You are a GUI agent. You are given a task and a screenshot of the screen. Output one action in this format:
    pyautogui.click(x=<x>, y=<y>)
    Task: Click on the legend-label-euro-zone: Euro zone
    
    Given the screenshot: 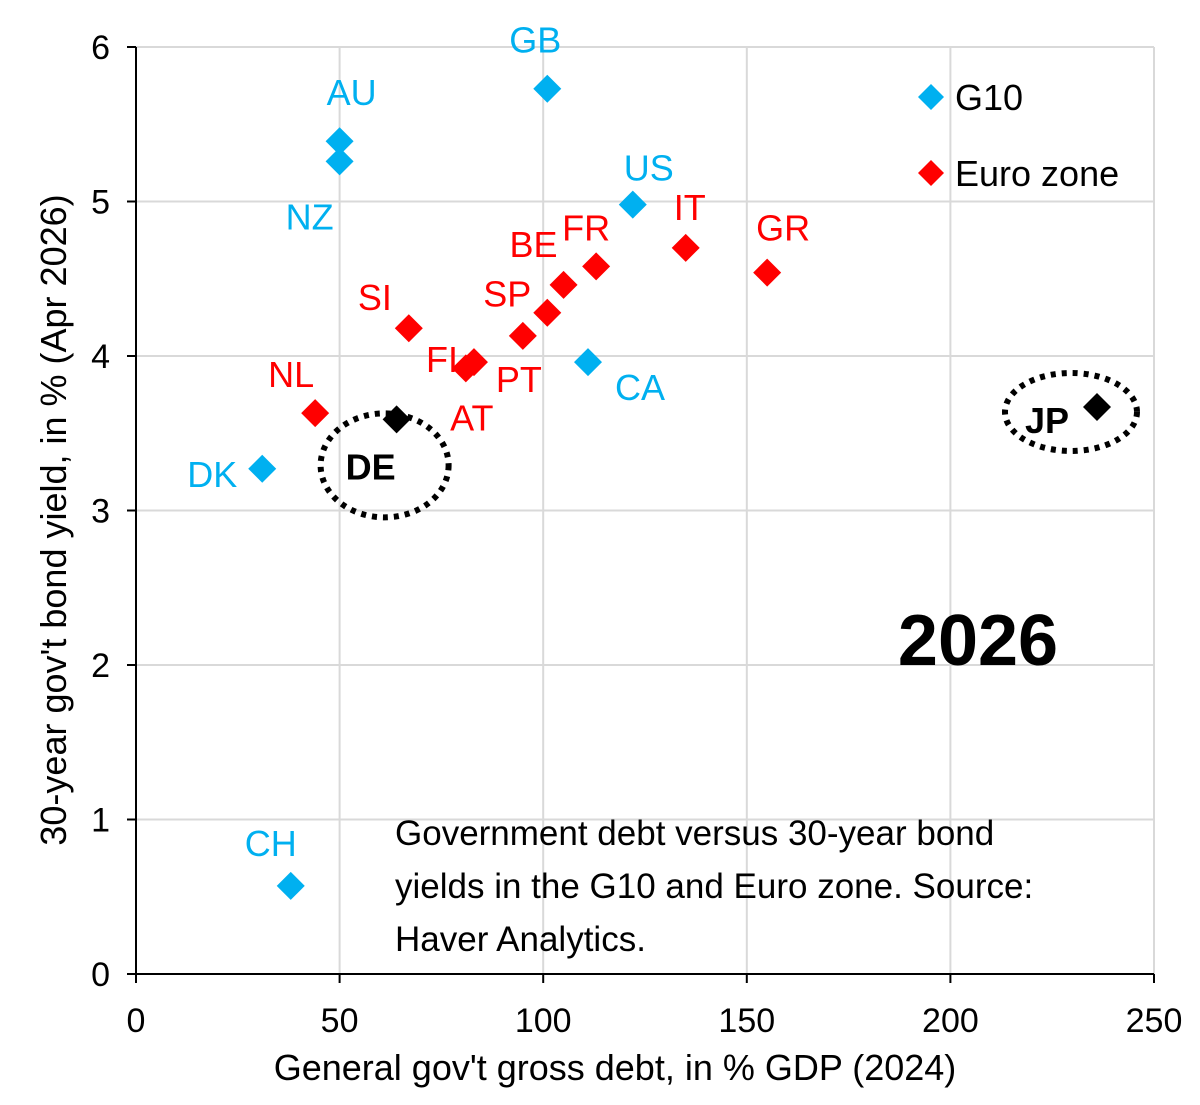 What is the action you would take?
    pyautogui.click(x=1037, y=173)
    